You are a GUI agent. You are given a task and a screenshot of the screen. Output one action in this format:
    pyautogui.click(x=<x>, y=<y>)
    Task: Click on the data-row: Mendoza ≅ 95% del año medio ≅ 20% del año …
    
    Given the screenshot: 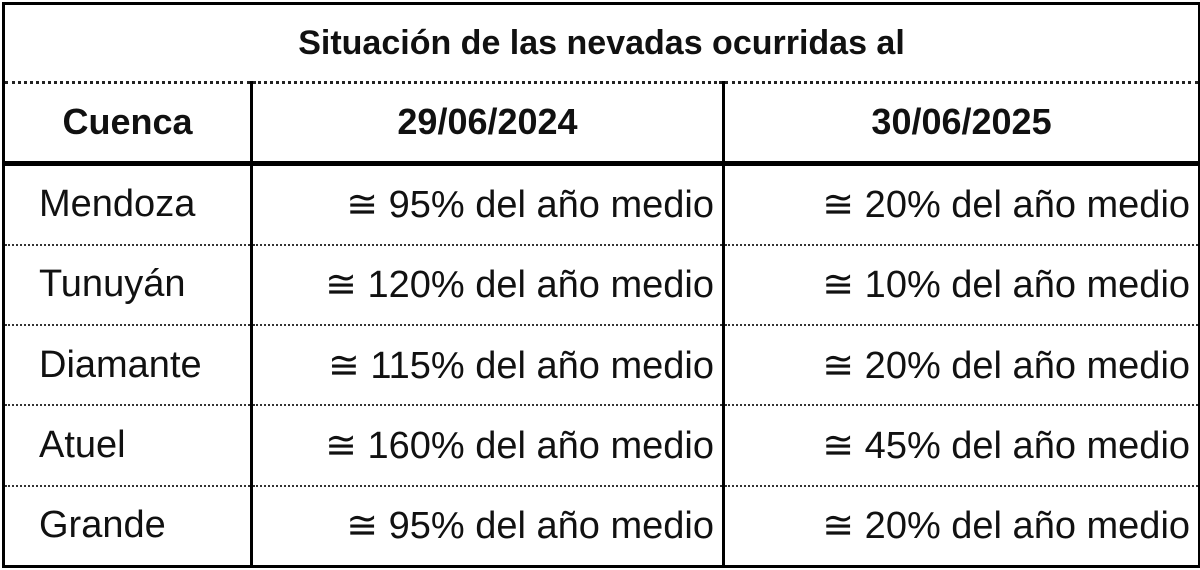 What is the action you would take?
    pyautogui.click(x=601, y=204)
    